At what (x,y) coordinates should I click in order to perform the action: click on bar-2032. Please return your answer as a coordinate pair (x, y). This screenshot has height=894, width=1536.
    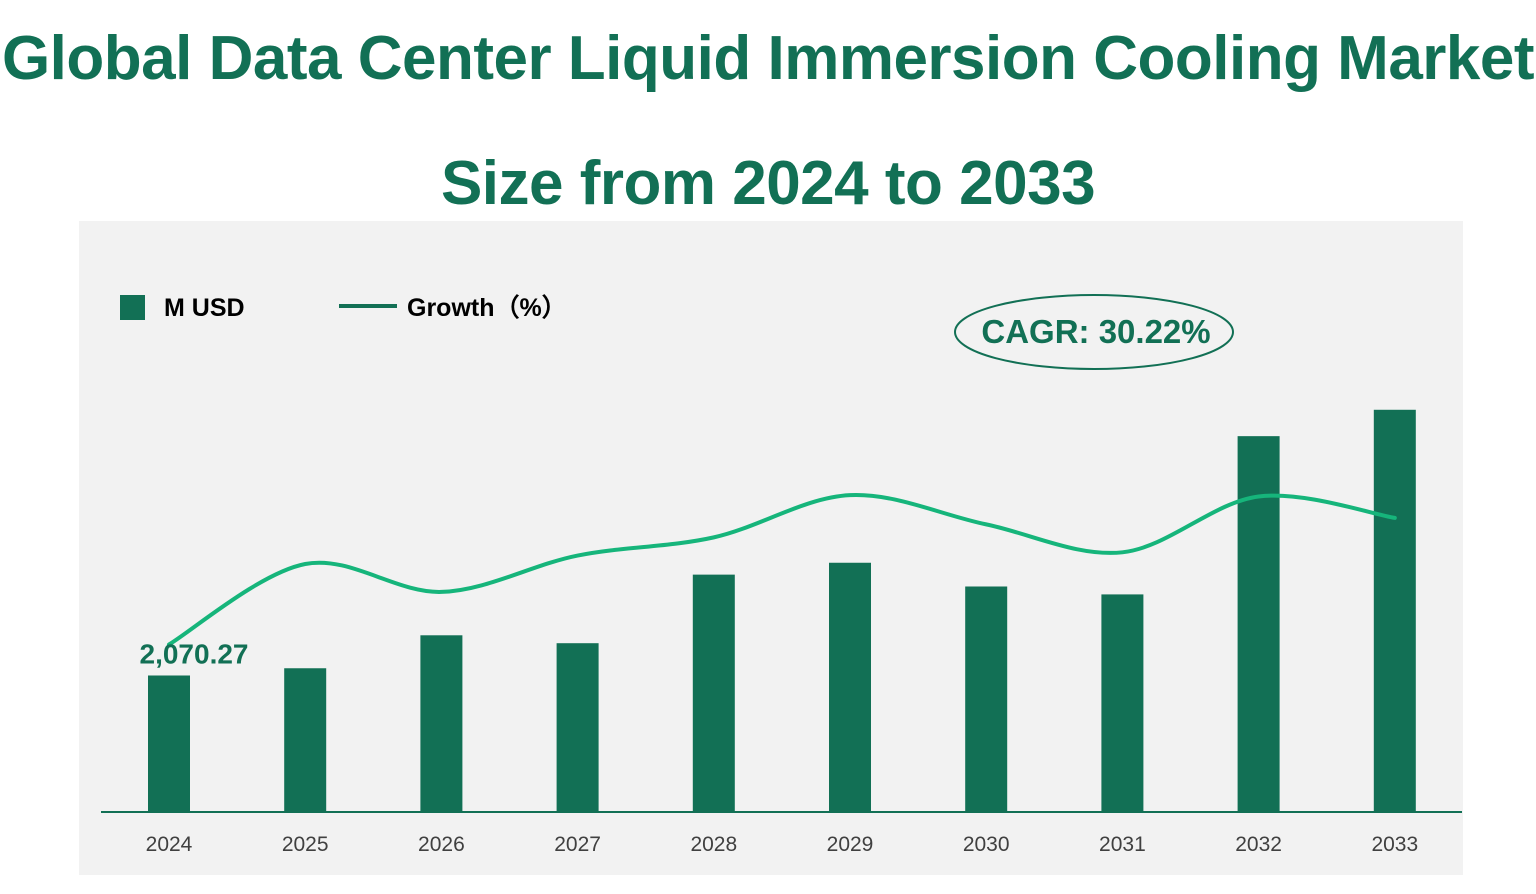
    Looking at the image, I should click on (1258, 624).